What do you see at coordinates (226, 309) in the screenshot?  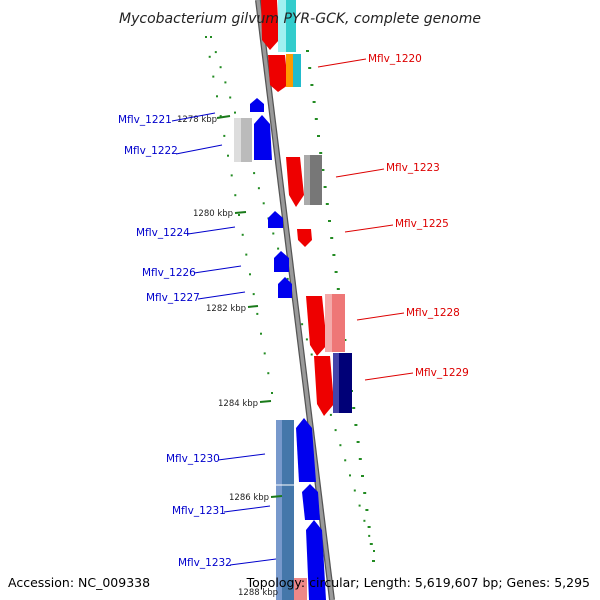 I see `scale-label-1282: 1282 kbp` at bounding box center [226, 309].